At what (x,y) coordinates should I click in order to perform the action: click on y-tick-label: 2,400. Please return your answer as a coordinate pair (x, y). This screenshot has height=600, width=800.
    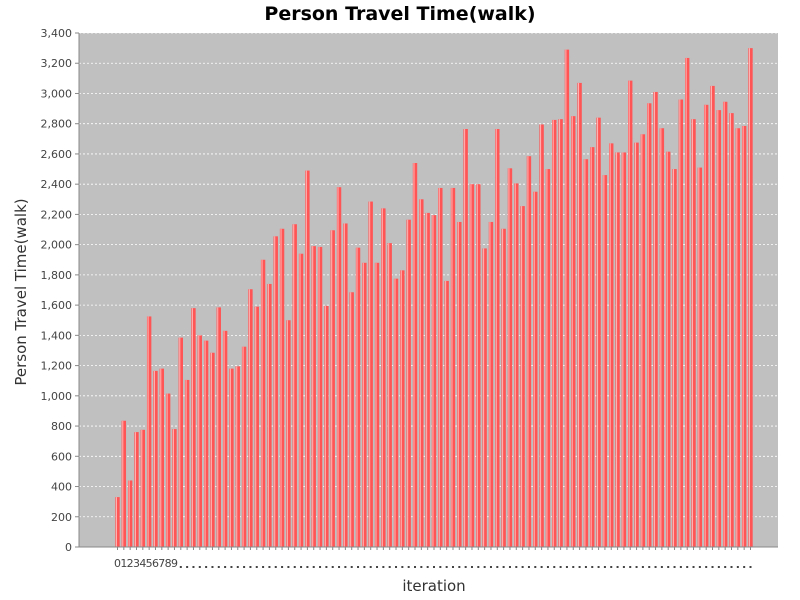
    Looking at the image, I should click on (57, 184).